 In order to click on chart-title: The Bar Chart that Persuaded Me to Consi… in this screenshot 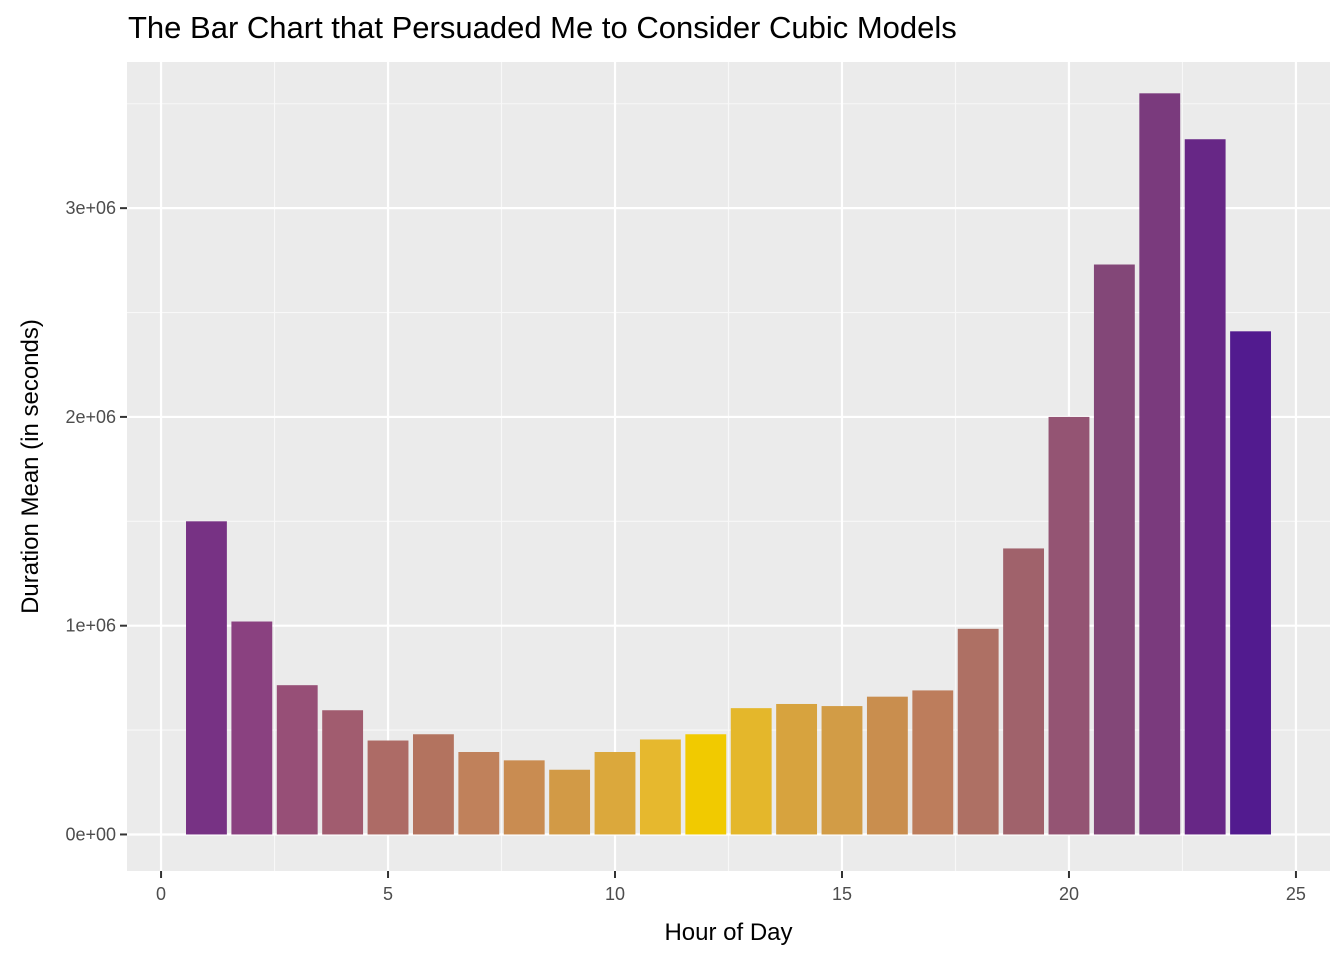, I will do `click(542, 27)`.